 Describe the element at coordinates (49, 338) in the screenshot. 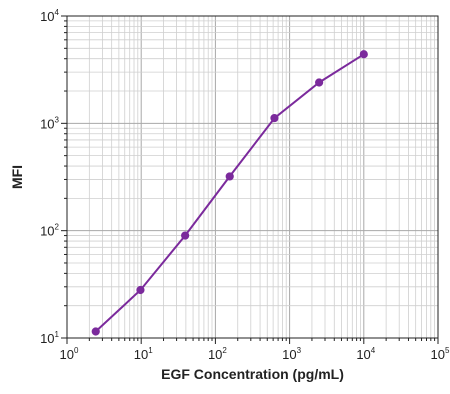

I see `y-tick-label: 10¹` at that location.